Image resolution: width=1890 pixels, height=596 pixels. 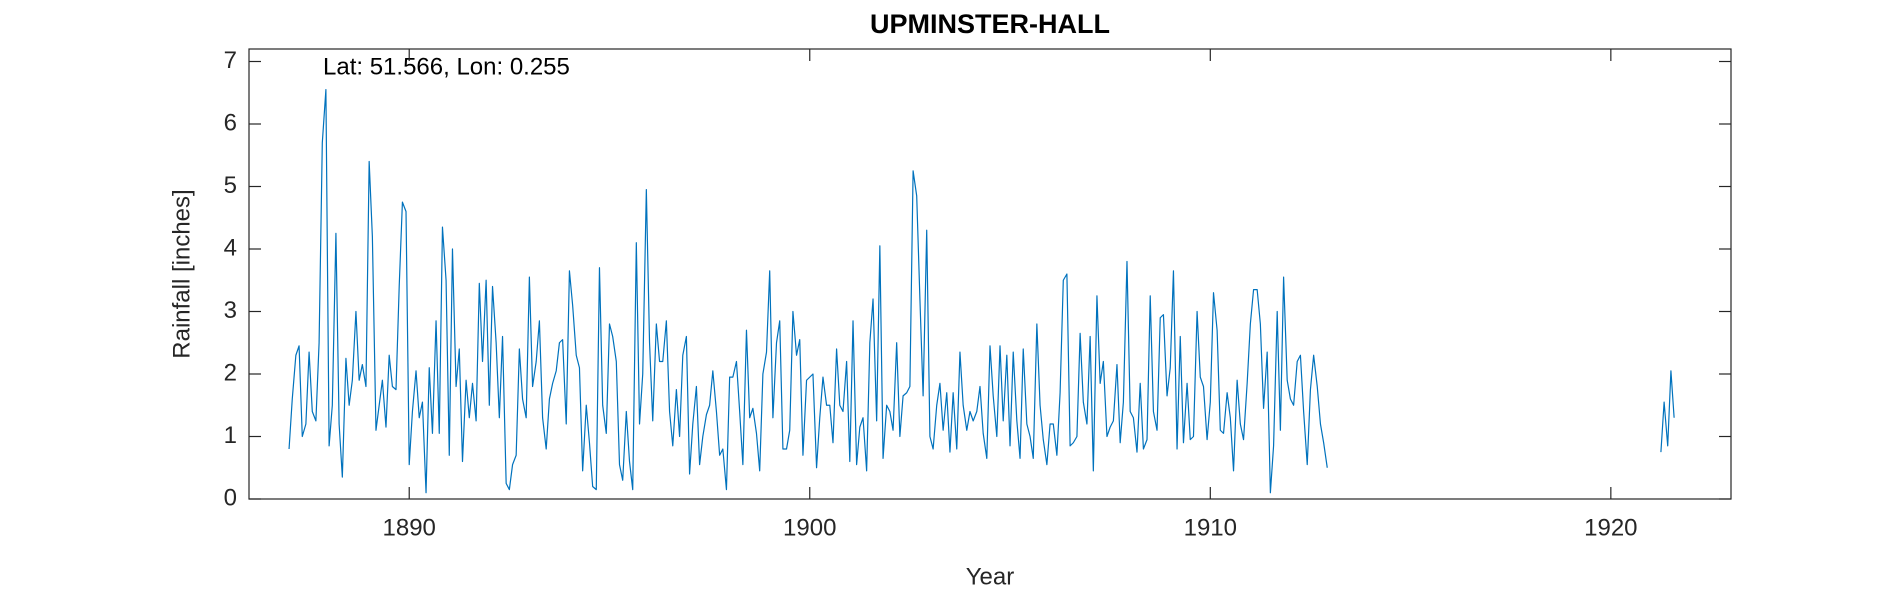 What do you see at coordinates (230, 122) in the screenshot?
I see `y-tick-label: 6` at bounding box center [230, 122].